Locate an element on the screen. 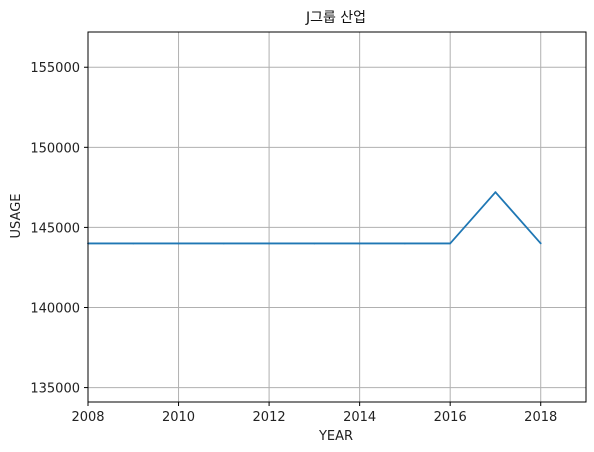  x-axis: 2008 2010 2012 2014 2016 2018 is located at coordinates (314, 413).